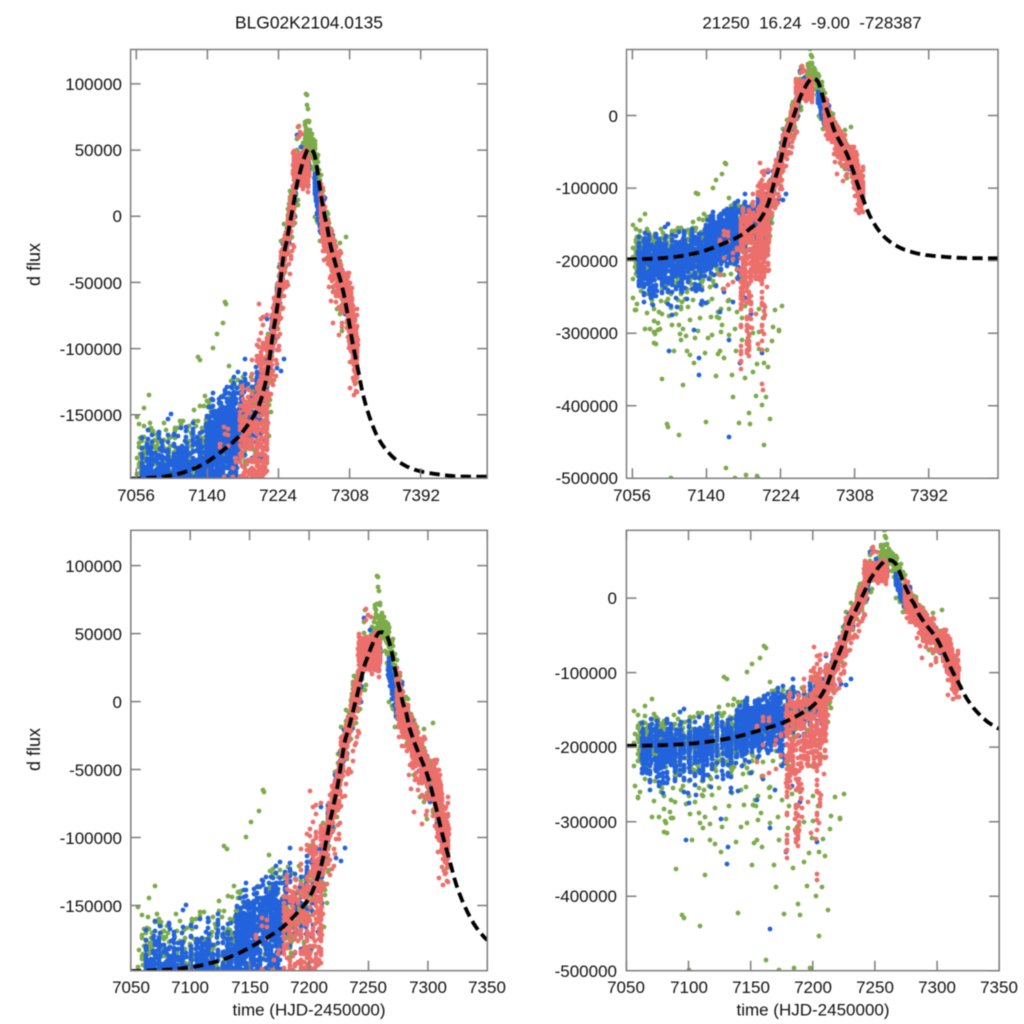 The height and width of the screenshot is (1024, 1024). I want to click on svg-text: BLG02K2104.0135, so click(309, 23).